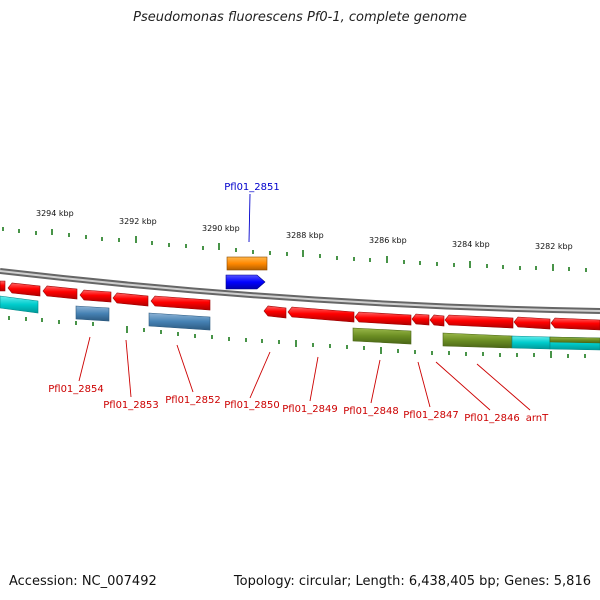 This screenshot has width=600, height=600. What do you see at coordinates (388, 240) in the screenshot?
I see `scale-label-3286: 3286 kbp` at bounding box center [388, 240].